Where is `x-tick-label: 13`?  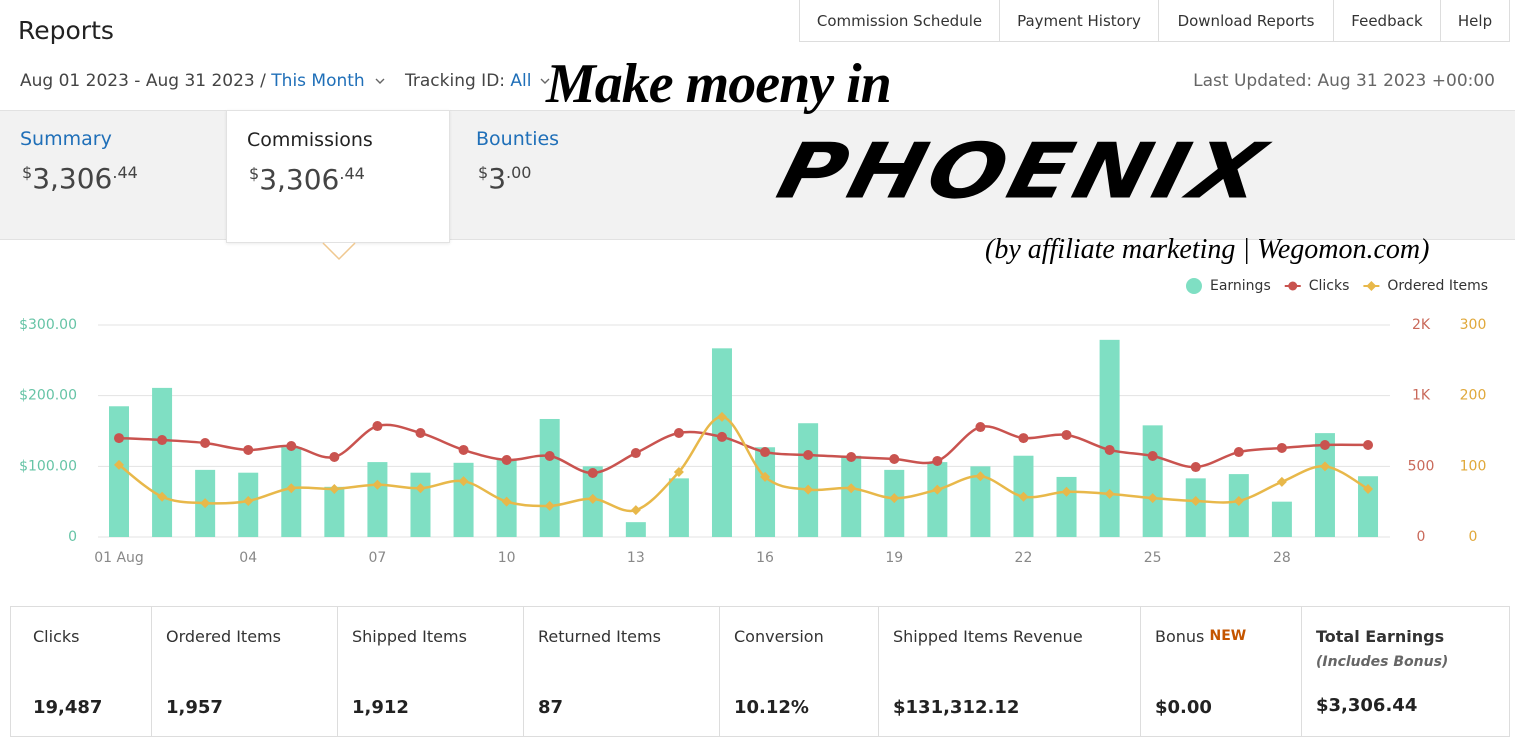 x-tick-label: 13 is located at coordinates (636, 558).